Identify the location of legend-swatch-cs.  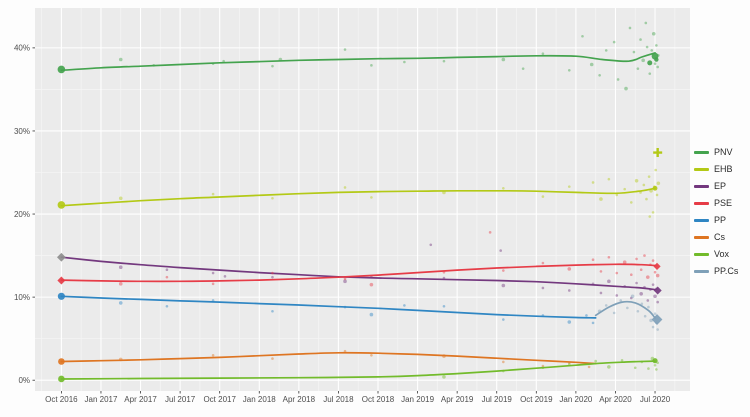
(701, 237).